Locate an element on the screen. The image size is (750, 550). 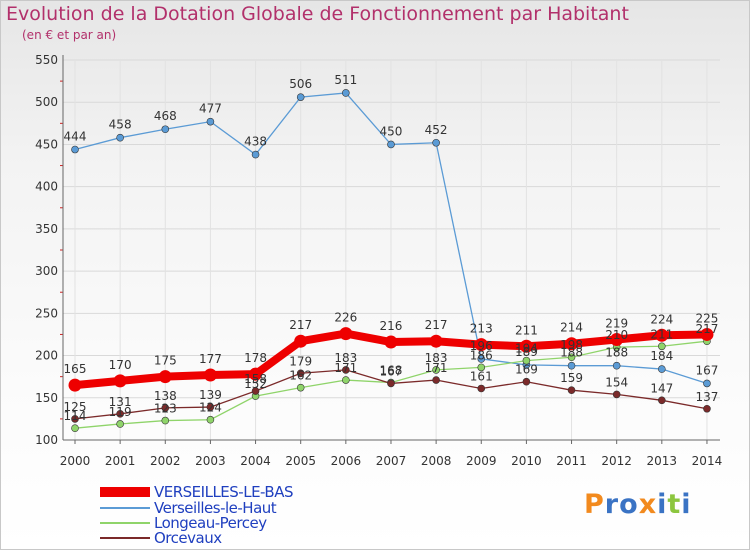
logo-letter: i is located at coordinates (686, 504).